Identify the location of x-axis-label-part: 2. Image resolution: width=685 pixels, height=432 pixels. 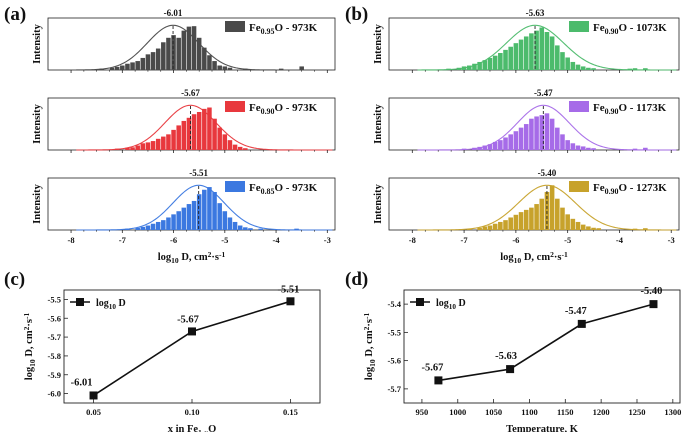
(552, 254).